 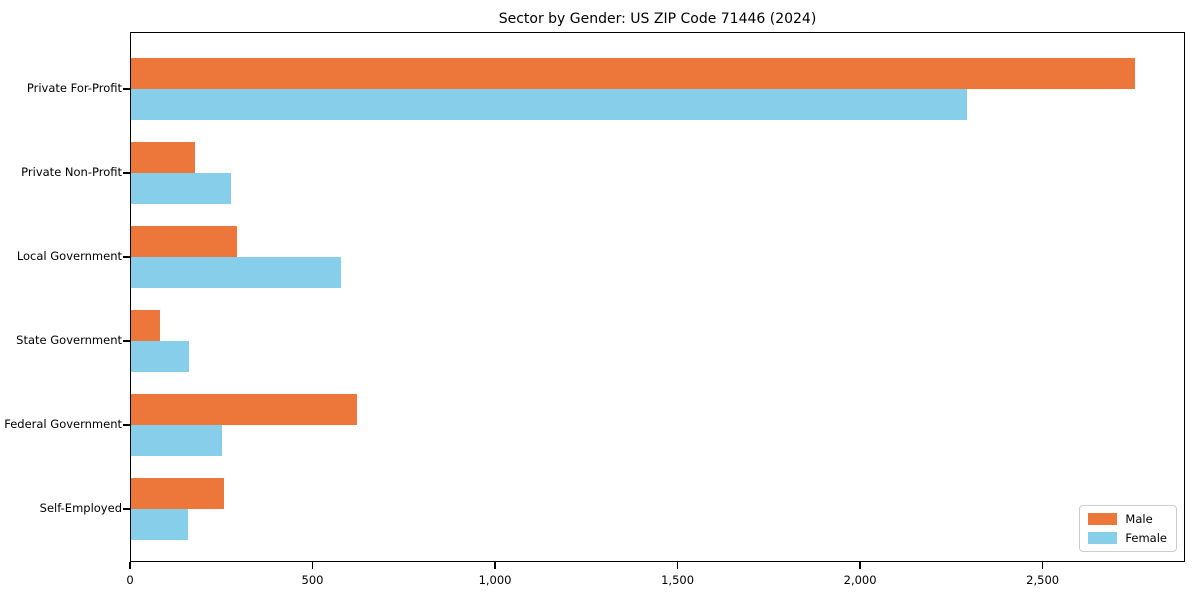 I want to click on legend-label-female: Female, so click(x=1146, y=538).